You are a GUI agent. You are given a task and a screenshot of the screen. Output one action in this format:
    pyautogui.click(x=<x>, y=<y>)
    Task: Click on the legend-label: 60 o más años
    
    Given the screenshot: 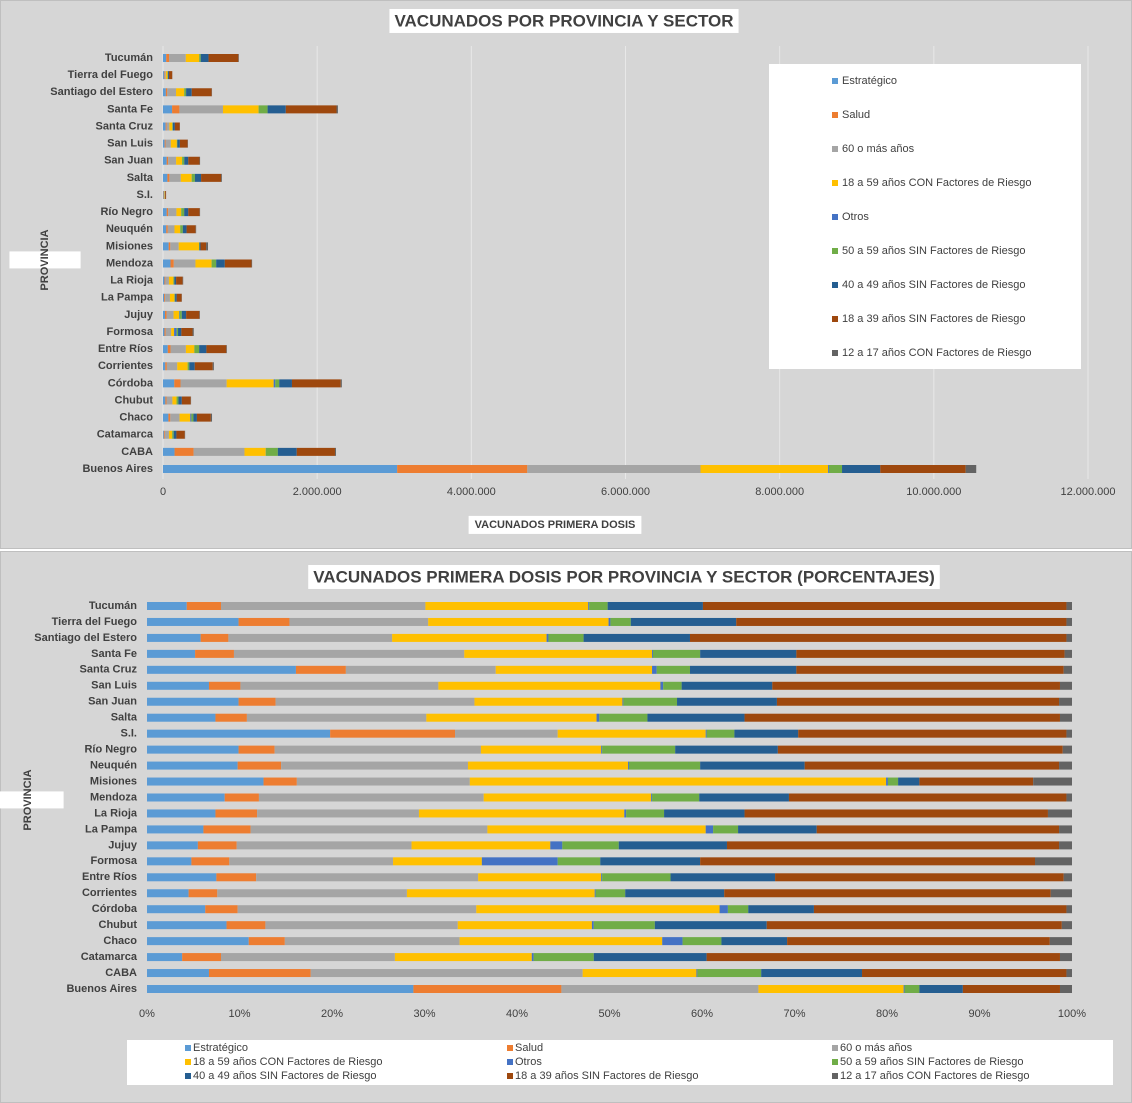 What is the action you would take?
    pyautogui.click(x=878, y=149)
    